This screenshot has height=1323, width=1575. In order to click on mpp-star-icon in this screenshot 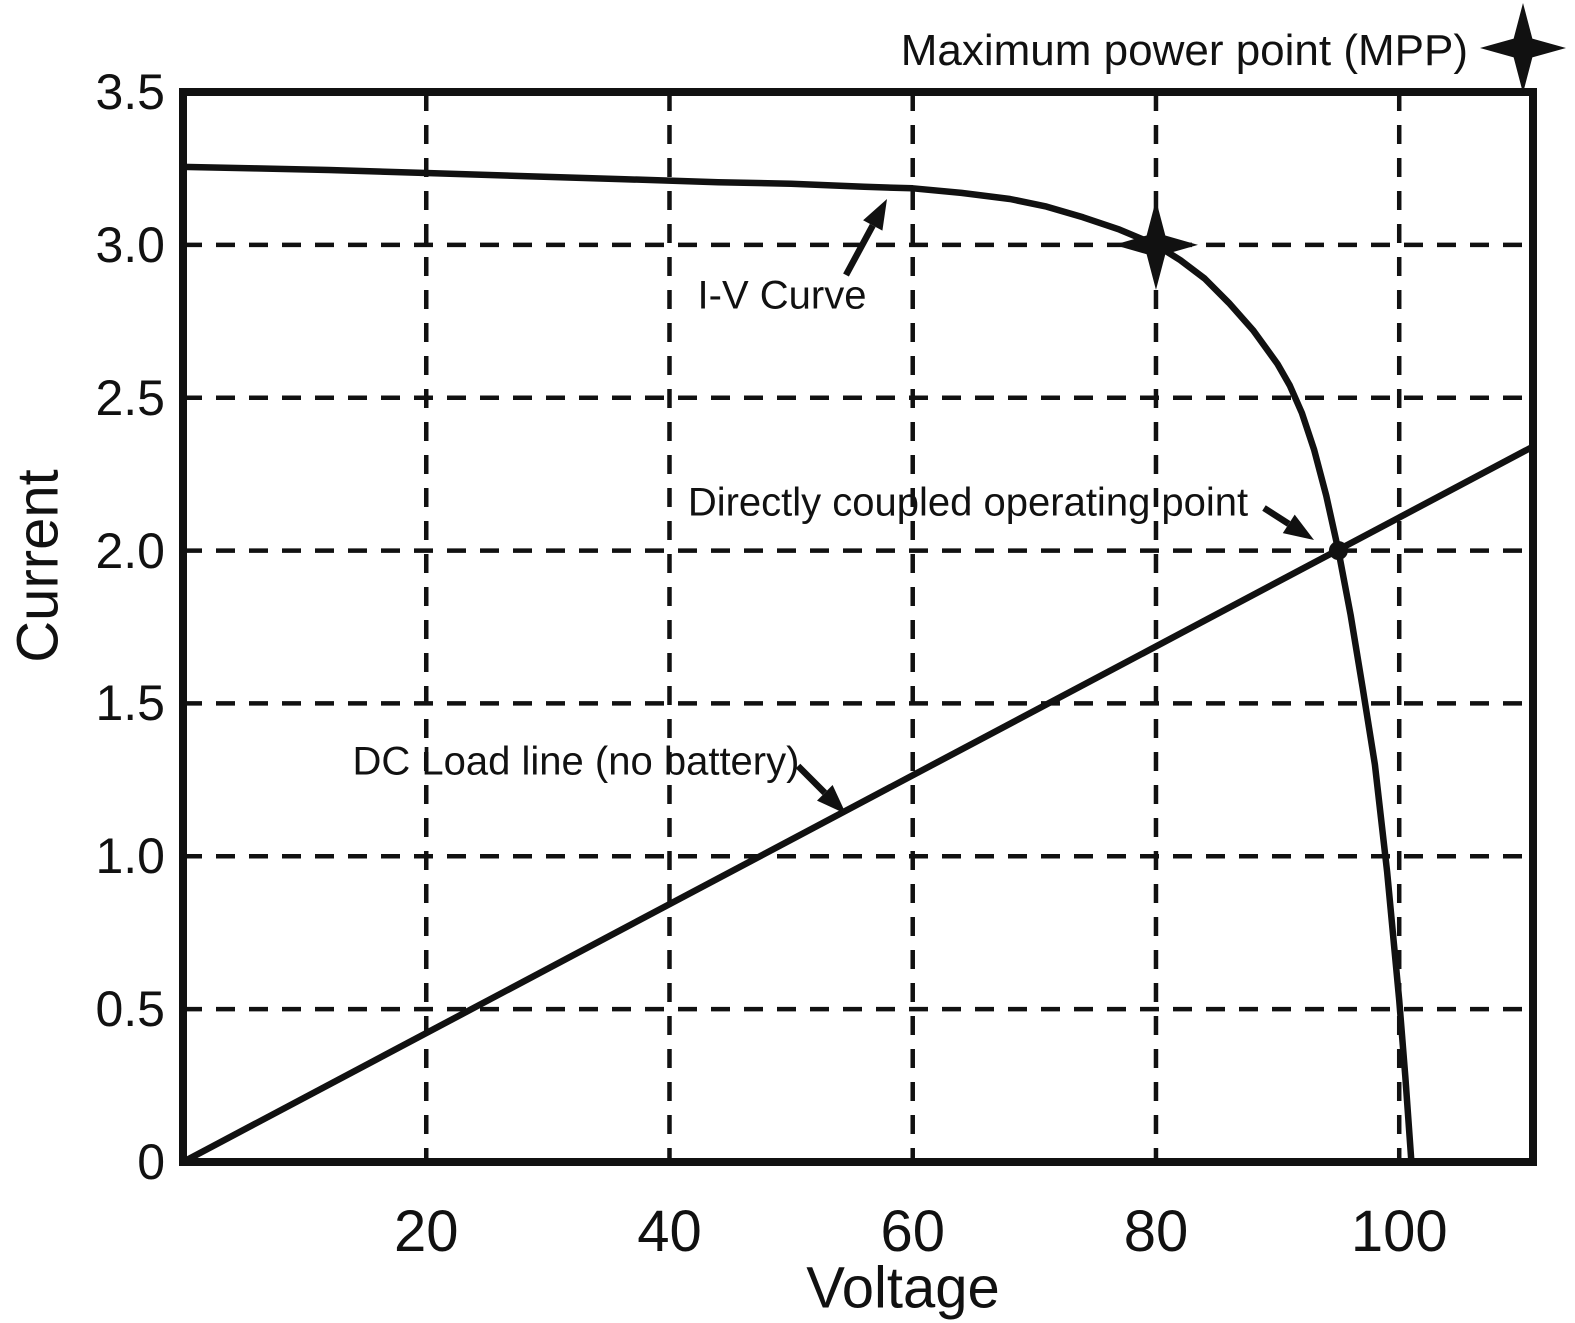, I will do `click(1523, 48)`.